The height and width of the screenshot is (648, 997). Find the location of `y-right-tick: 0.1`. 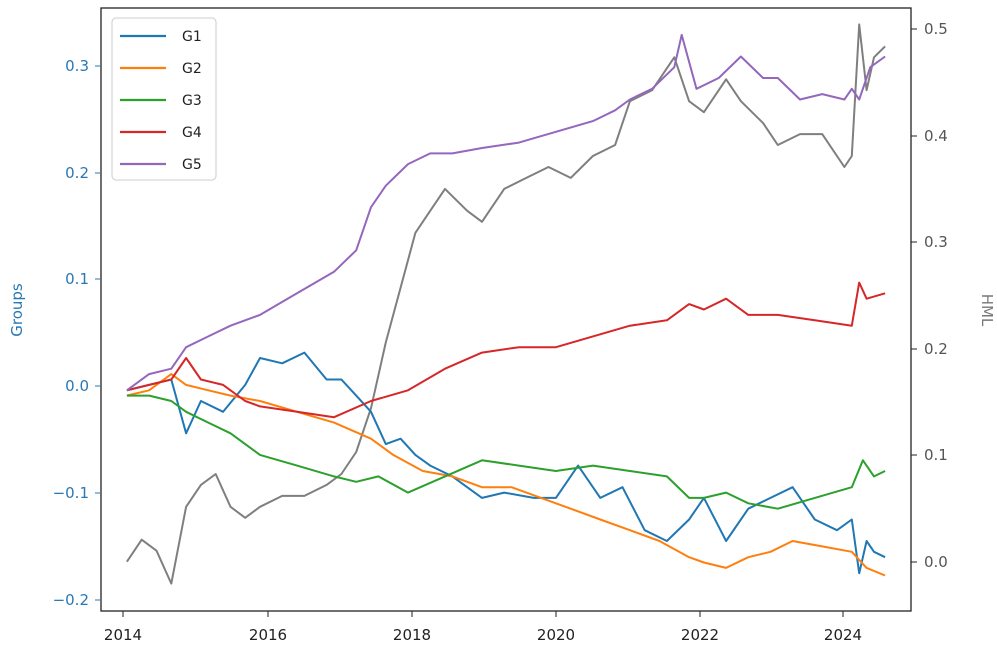

y-right-tick: 0.1 is located at coordinates (929, 455).